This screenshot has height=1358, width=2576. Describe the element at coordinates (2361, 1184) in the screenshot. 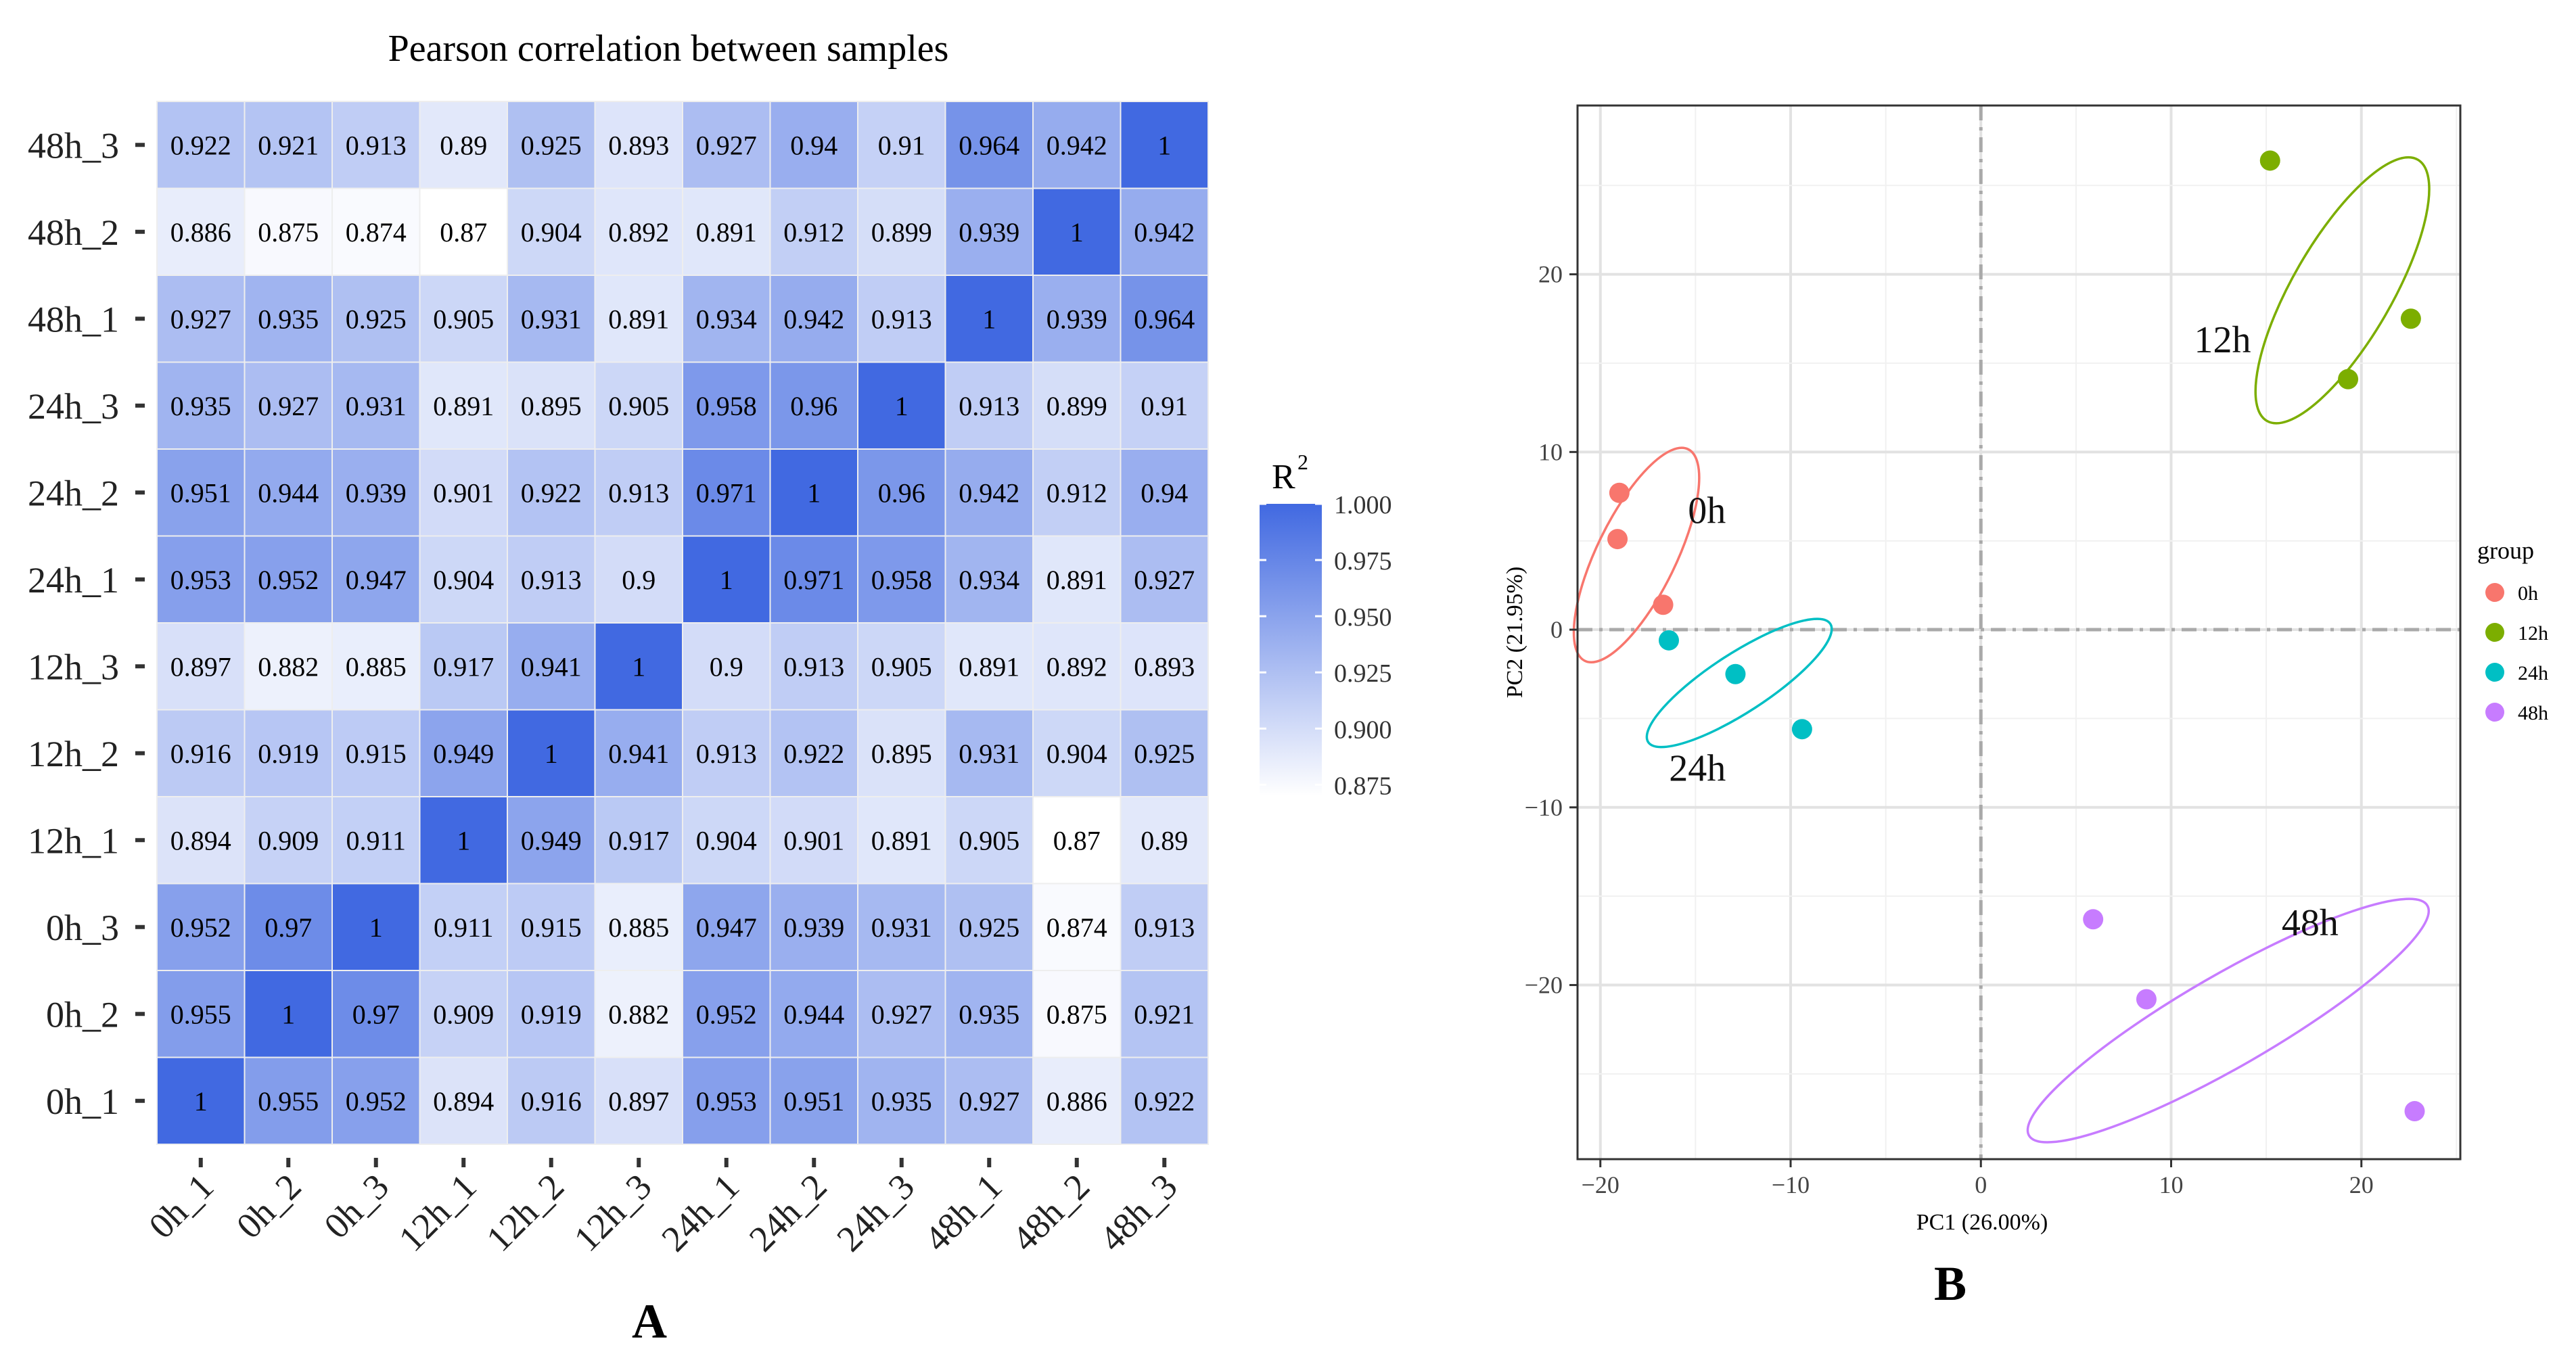

I see `pca-x-tick-label: 20` at that location.